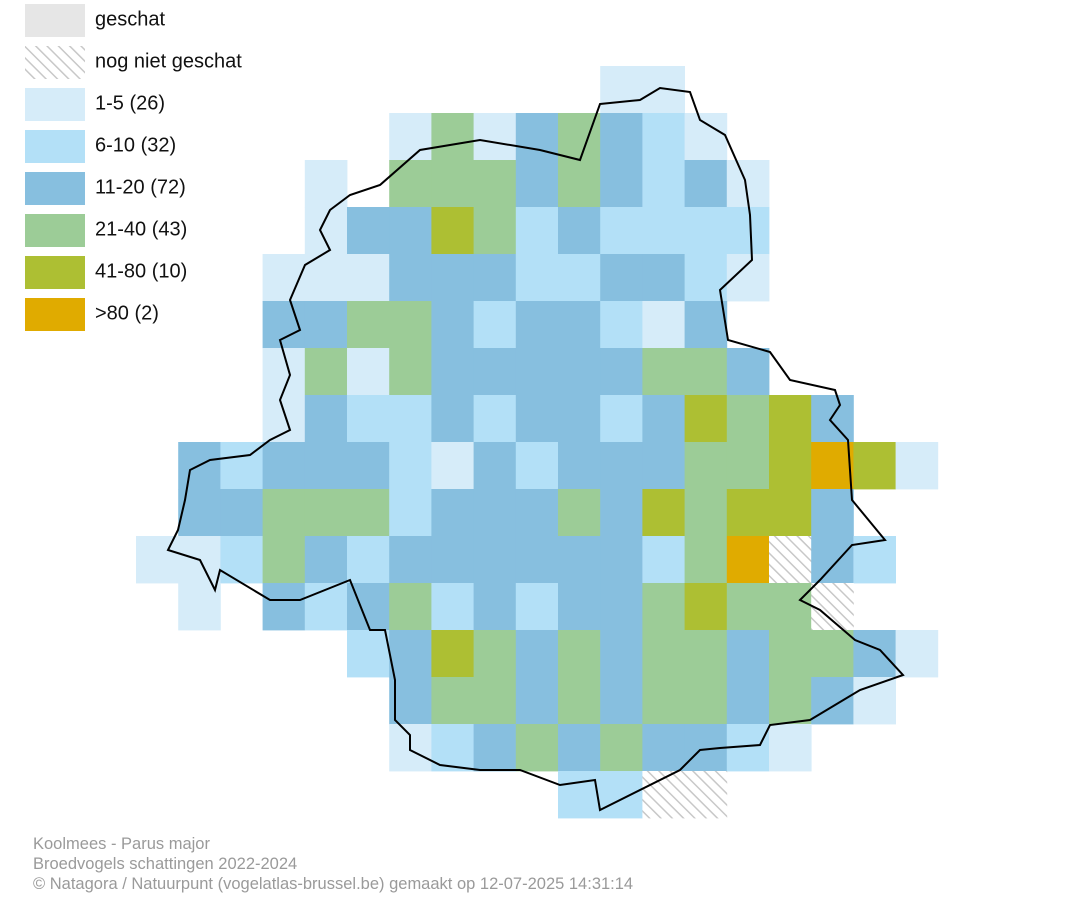 The image size is (1074, 900). I want to click on legend-label: 1-5 (26), so click(130, 103).